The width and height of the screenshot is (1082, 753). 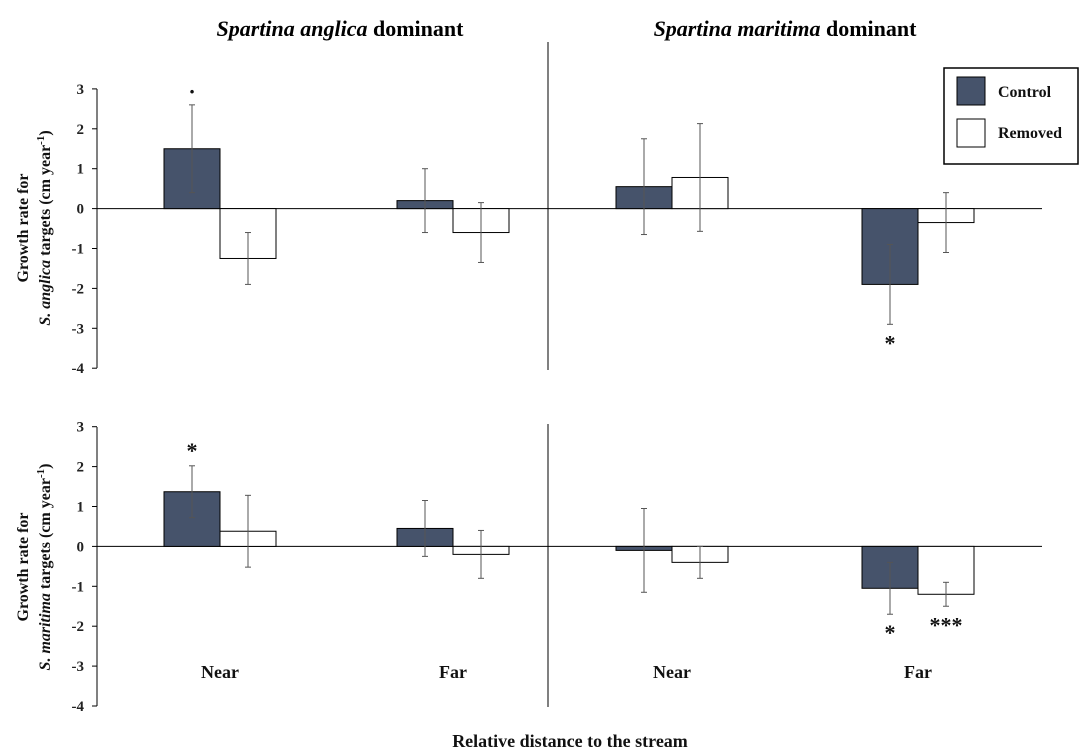 I want to click on ylabel-top-close: ), so click(x=45, y=132).